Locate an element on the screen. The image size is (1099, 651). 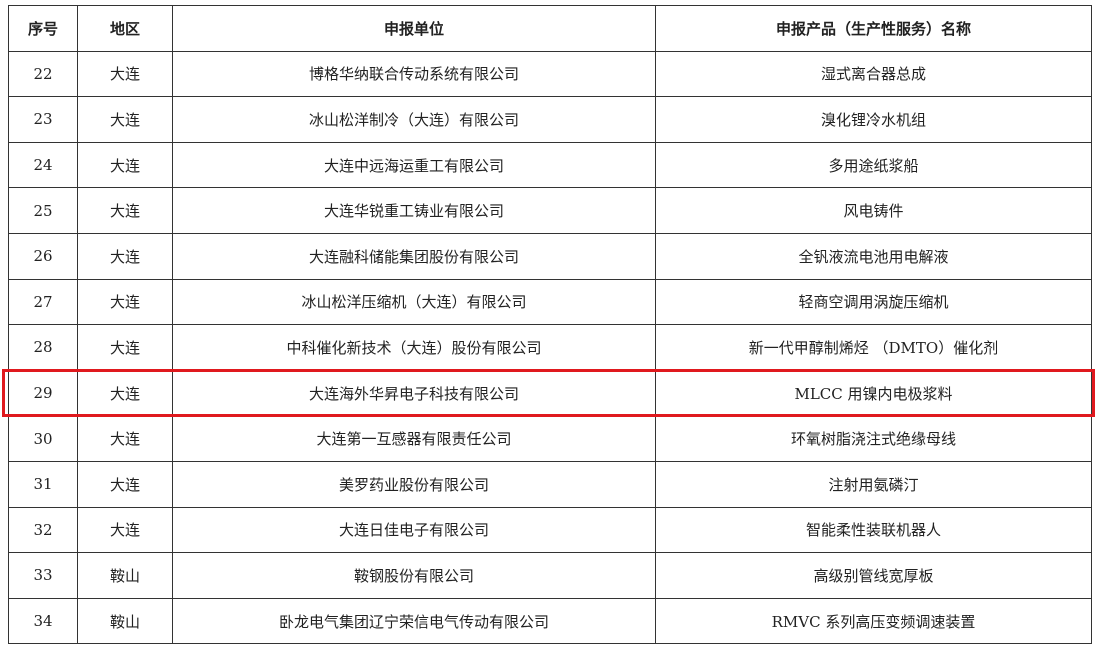
cell-company: 大连华锐重工铸业有限公司 is located at coordinates (414, 210).